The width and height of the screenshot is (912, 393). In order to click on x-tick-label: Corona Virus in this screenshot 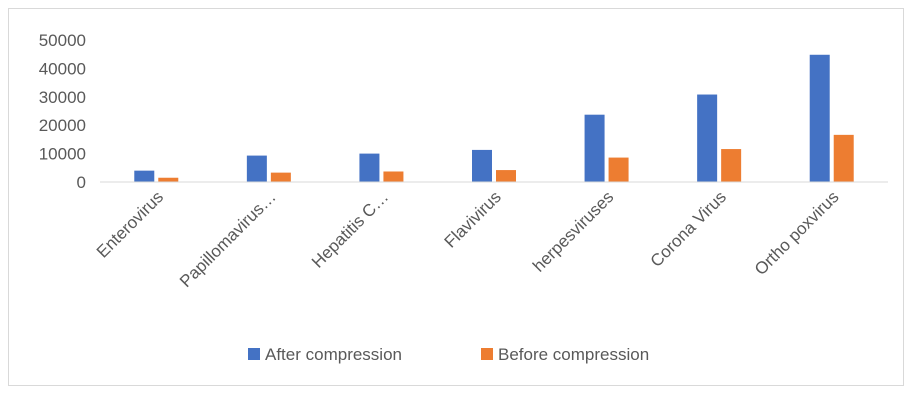, I will do `click(688, 228)`.